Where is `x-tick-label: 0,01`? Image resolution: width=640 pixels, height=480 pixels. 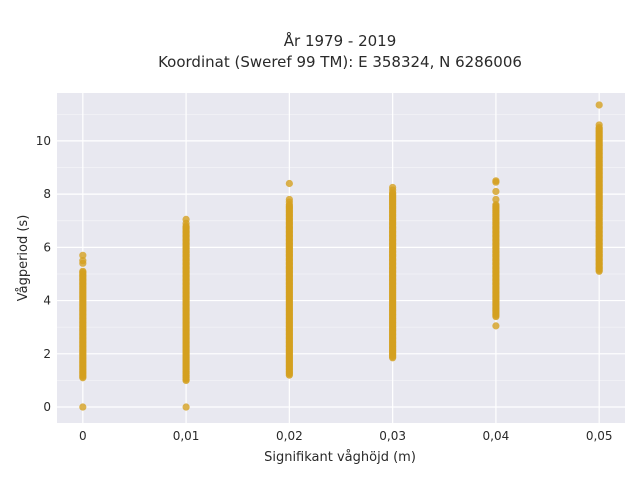 x-tick-label: 0,01 is located at coordinates (186, 436).